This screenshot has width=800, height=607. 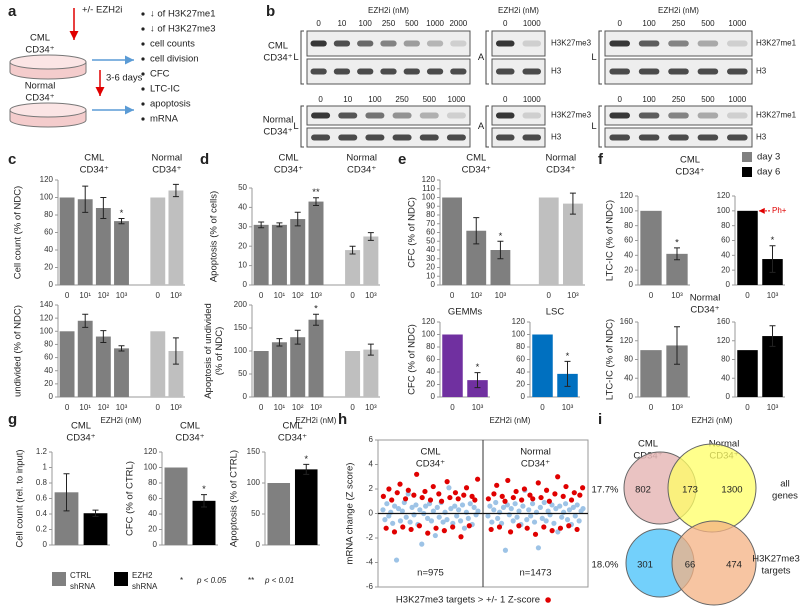 What do you see at coordinates (342, 419) in the screenshot?
I see `panel-label: h` at bounding box center [342, 419].